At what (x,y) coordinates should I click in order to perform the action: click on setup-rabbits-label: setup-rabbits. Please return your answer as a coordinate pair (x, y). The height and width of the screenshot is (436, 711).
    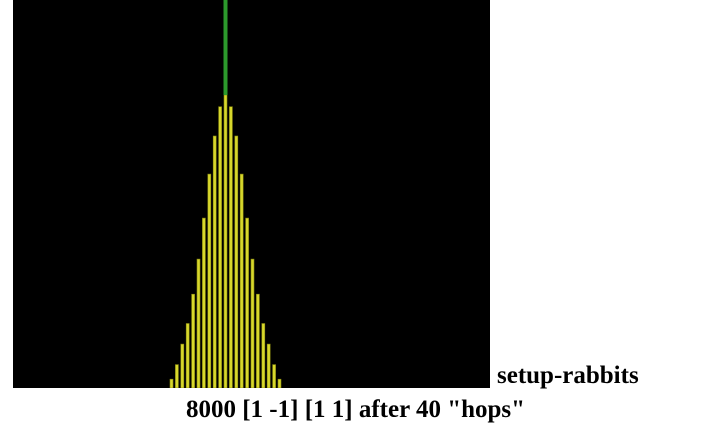
    Looking at the image, I should click on (568, 375).